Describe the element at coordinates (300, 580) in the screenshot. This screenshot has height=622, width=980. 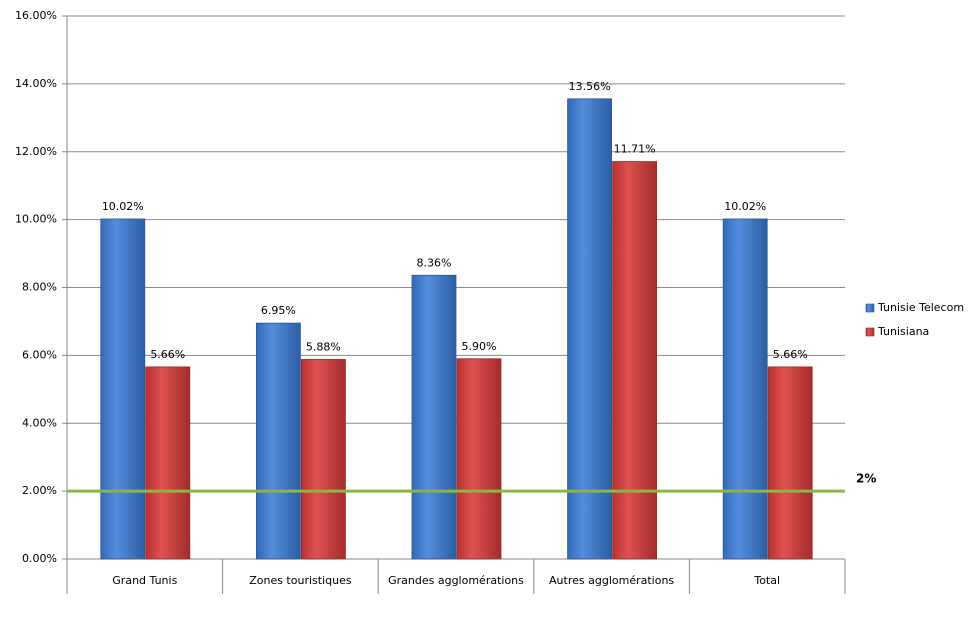
I see `x-tick-label: Zones touristiques` at that location.